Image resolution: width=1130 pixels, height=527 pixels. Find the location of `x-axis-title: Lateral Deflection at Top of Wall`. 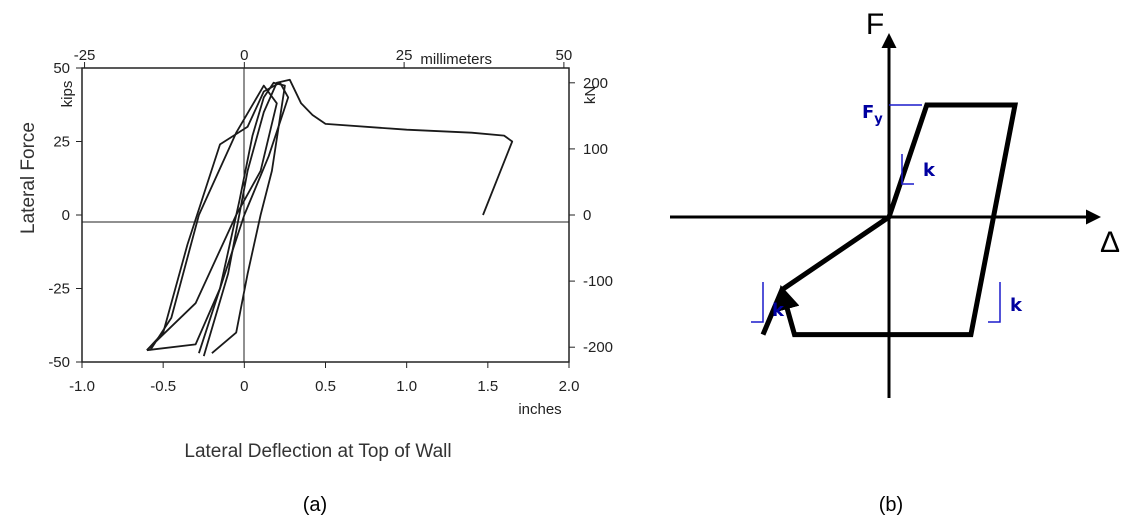

x-axis-title: Lateral Deflection at Top of Wall is located at coordinates (317, 451).